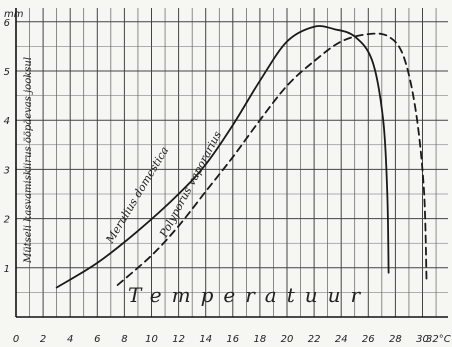  I want to click on x-tick-labels: 0 2 4 6 8 10 12 14 16 18 20 22 24 26 28 30, so click(221, 339).